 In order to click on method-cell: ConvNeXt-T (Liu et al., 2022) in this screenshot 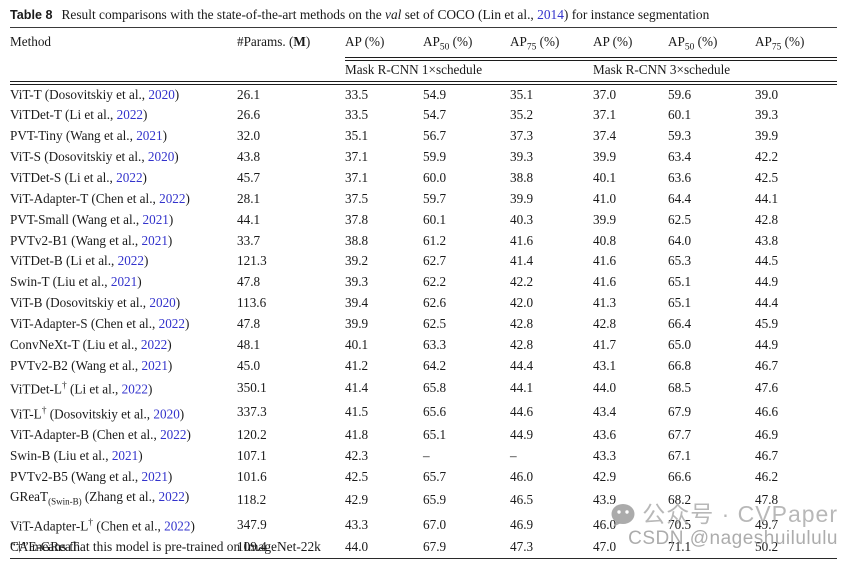, I will do `click(91, 344)`.